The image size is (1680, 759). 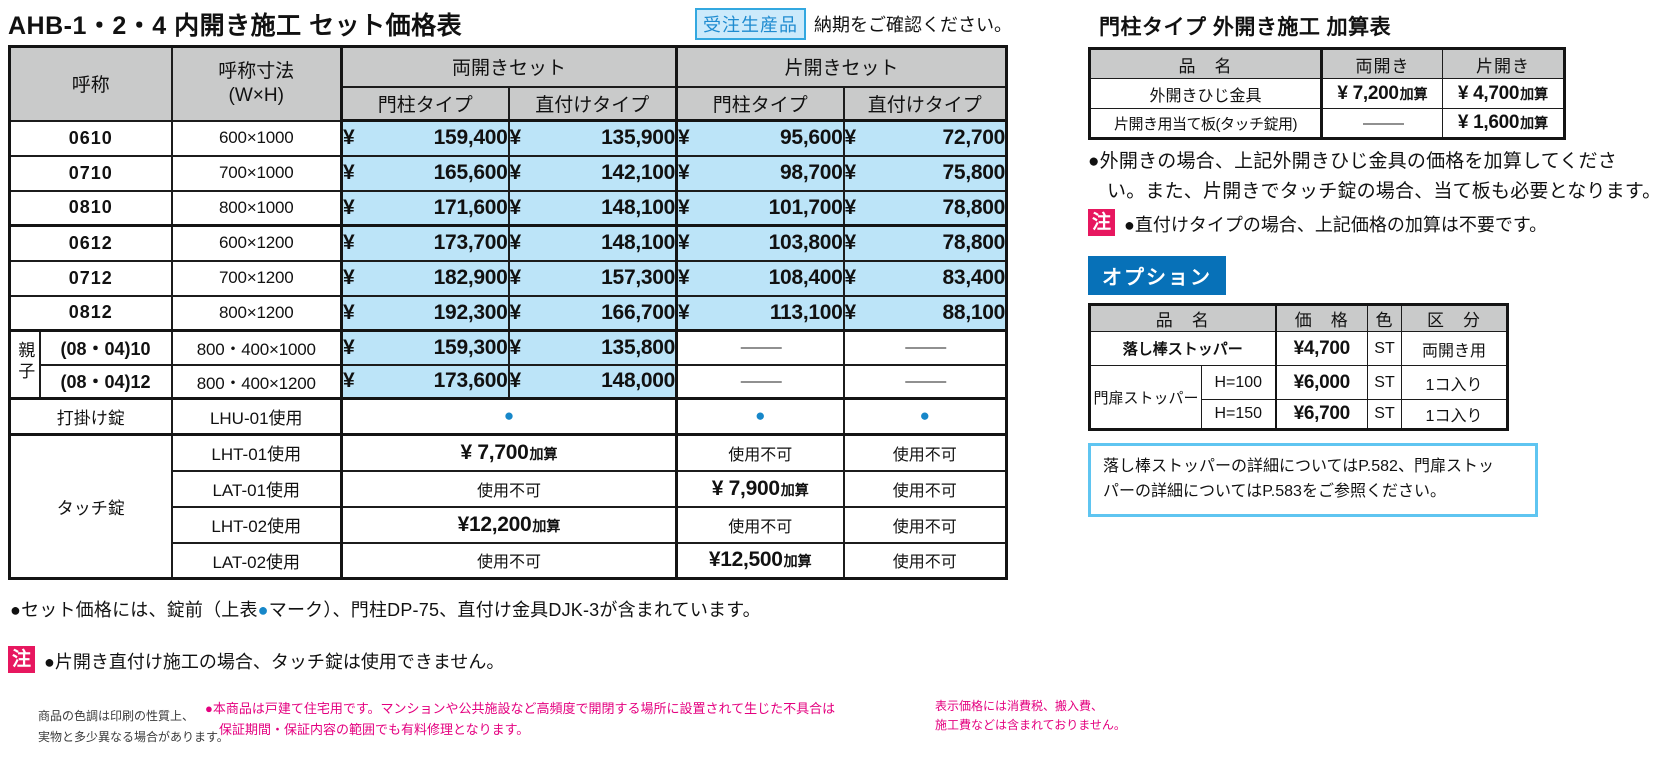 I want to click on add-price-cell: ¥ 4,700加算, so click(x=1503, y=93).